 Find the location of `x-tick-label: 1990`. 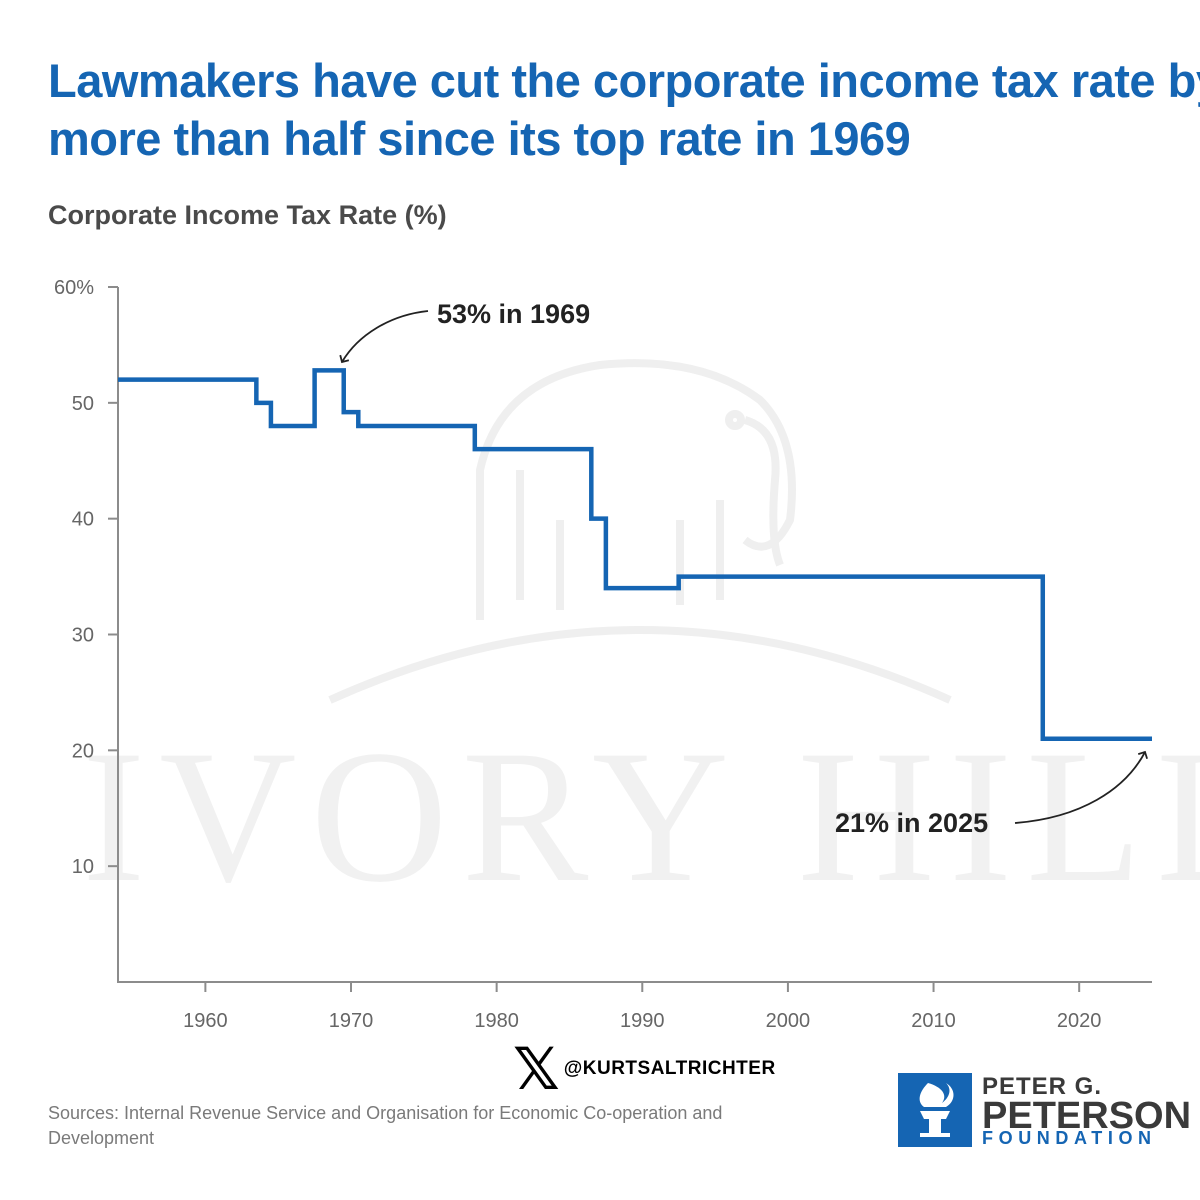

x-tick-label: 1990 is located at coordinates (642, 1021).